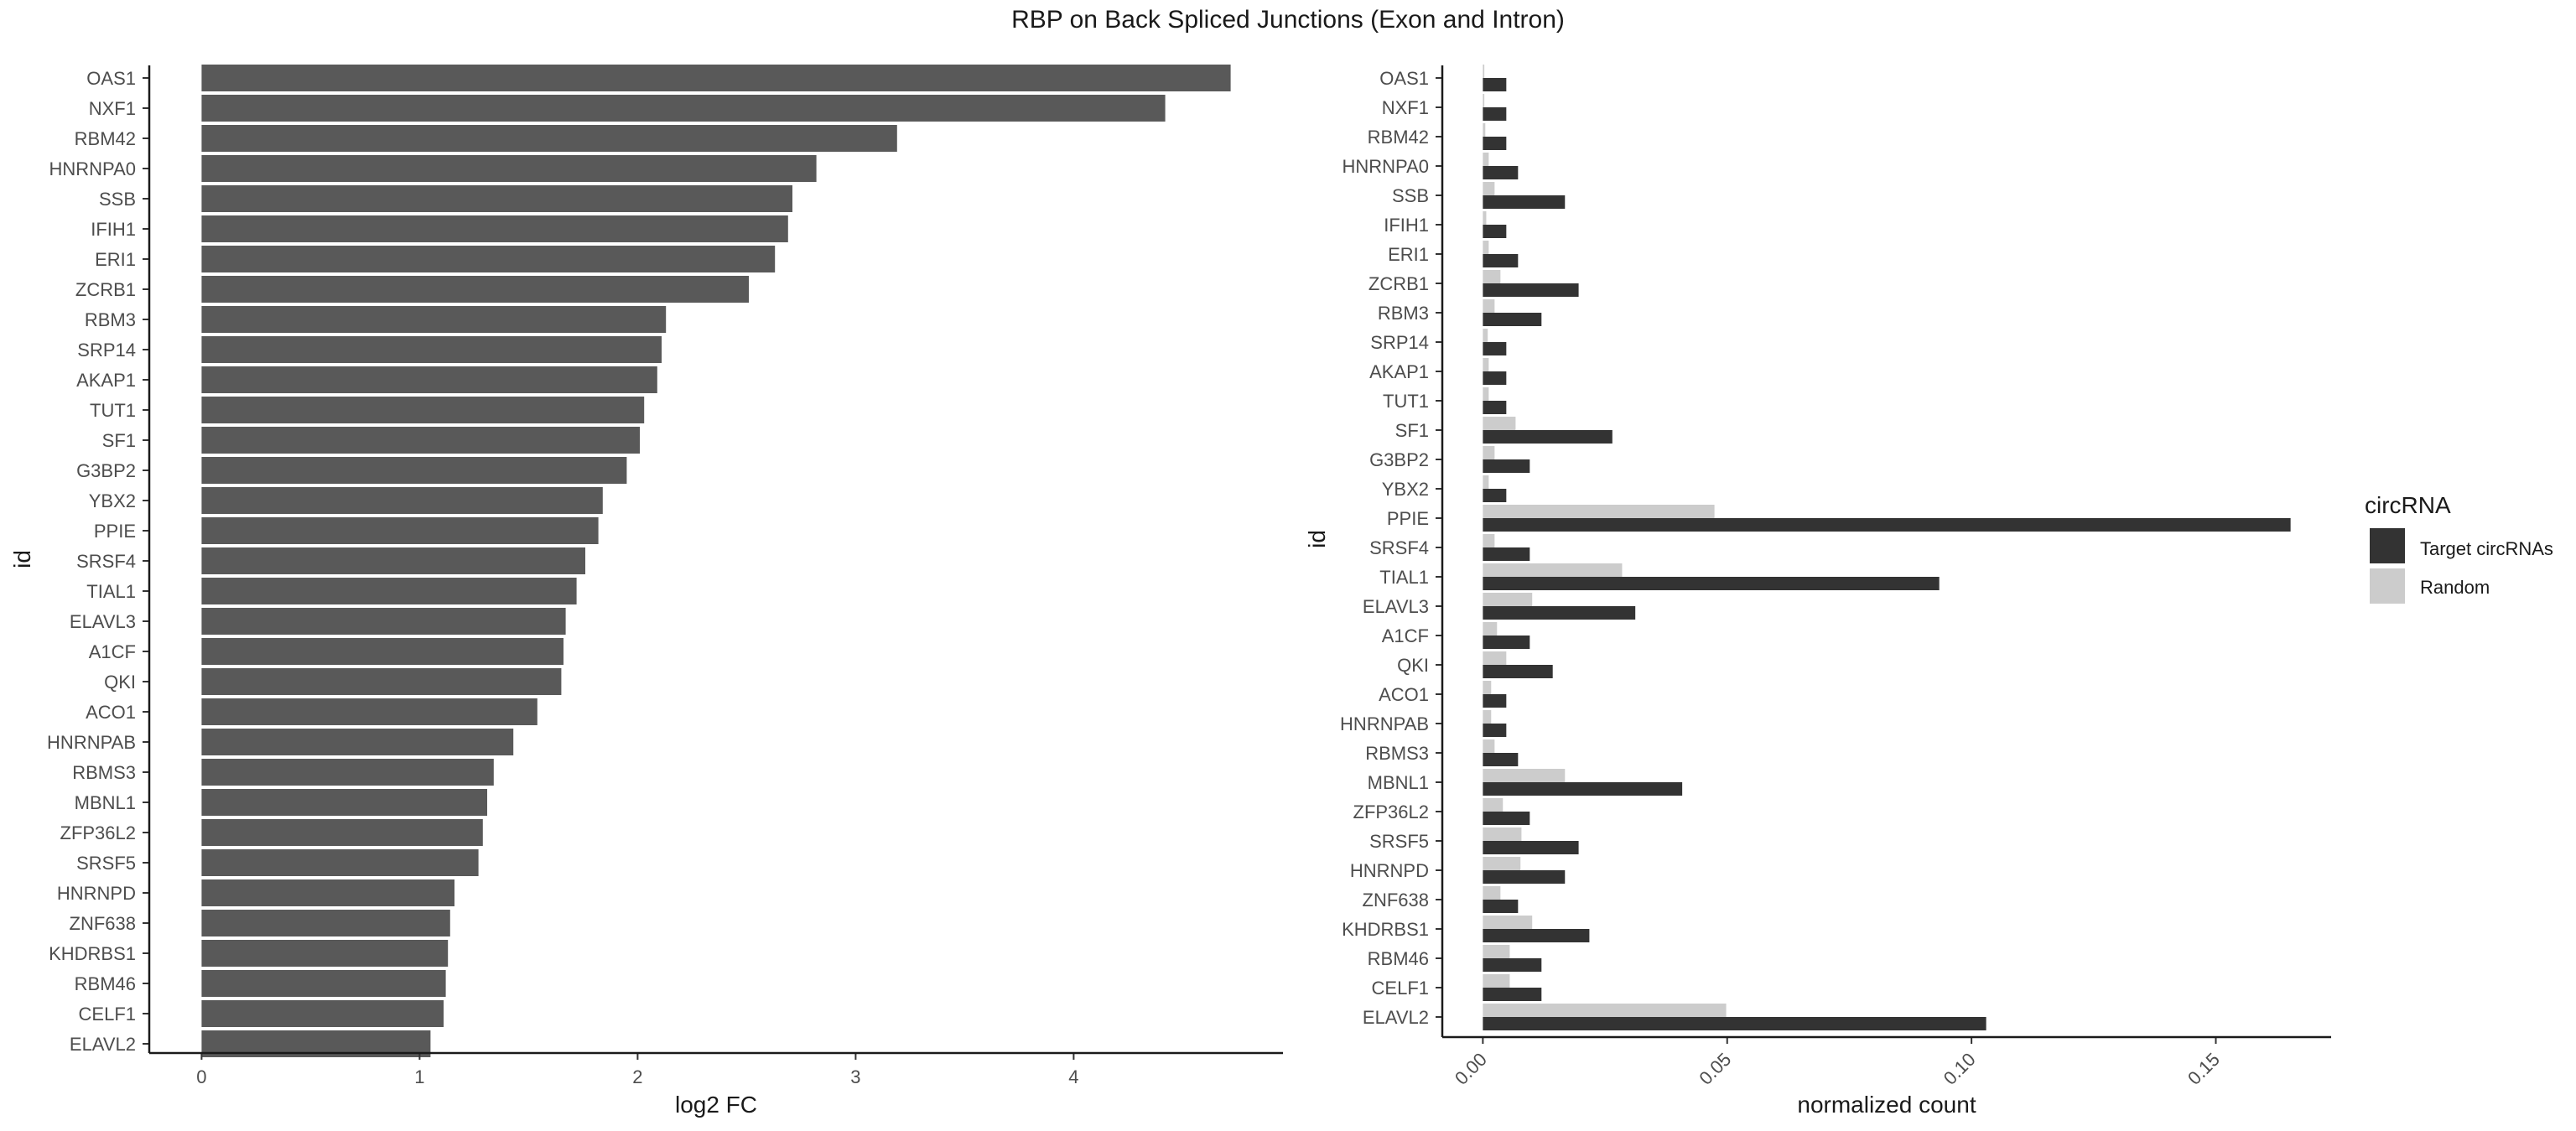 The width and height of the screenshot is (2576, 1131). I want to click on bar-target-a1cf, so click(1506, 642).